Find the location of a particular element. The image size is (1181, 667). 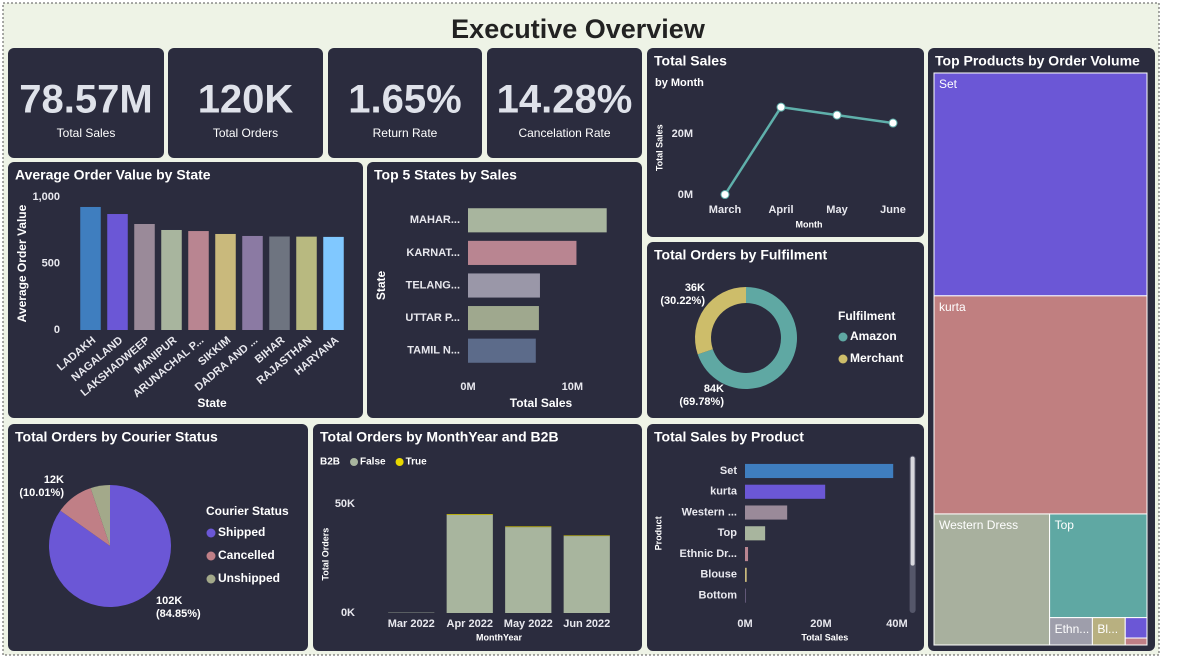

legend-label: Shipped is located at coordinates (241, 532).